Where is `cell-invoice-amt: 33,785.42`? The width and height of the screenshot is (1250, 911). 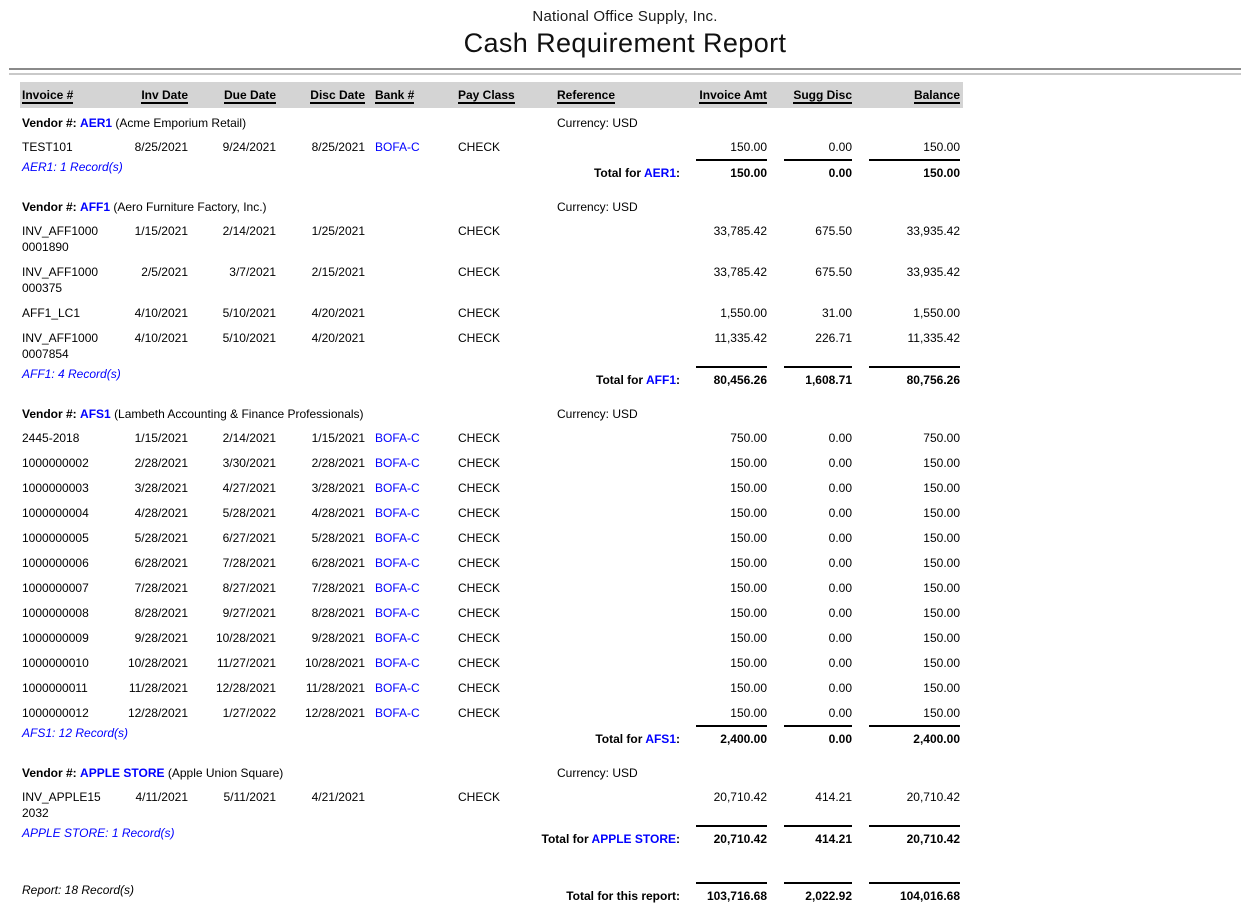
cell-invoice-amt: 33,785.42 is located at coordinates (726, 238).